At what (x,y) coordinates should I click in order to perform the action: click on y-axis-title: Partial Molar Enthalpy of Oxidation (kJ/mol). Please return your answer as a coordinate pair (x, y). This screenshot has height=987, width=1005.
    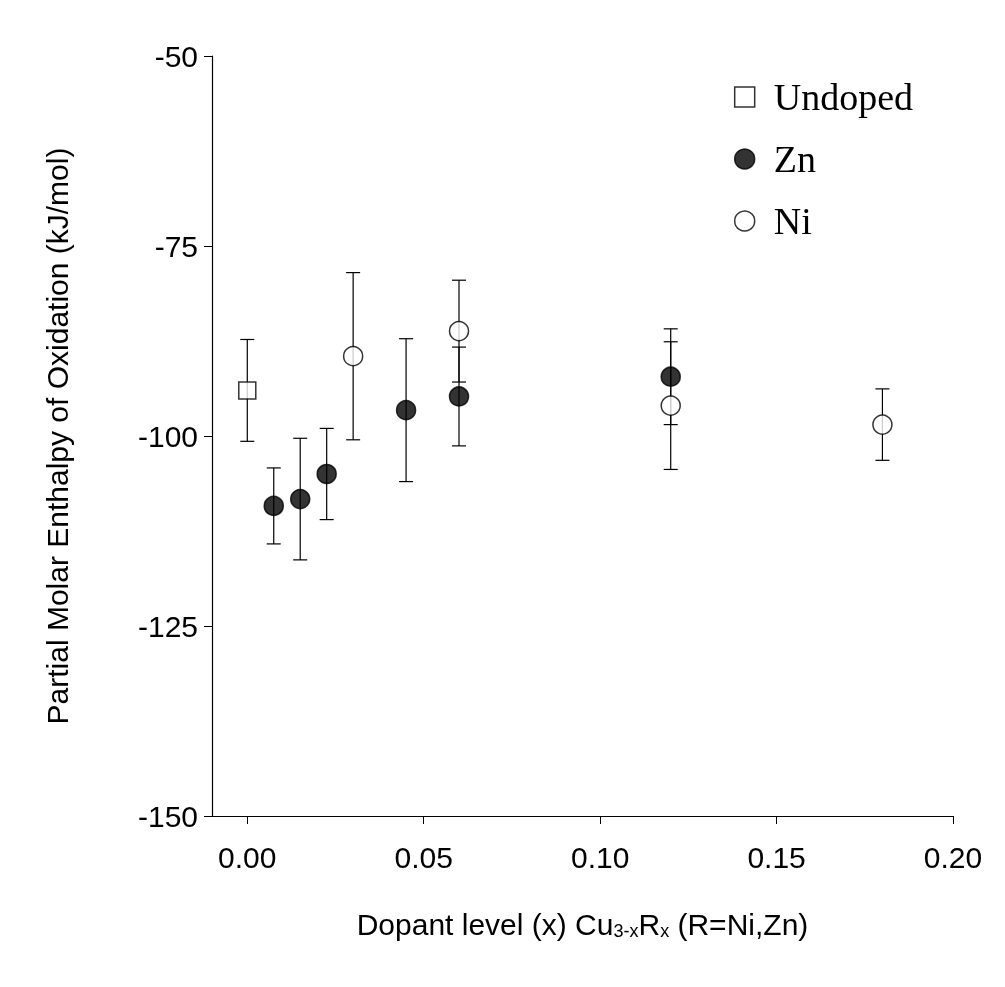
    Looking at the image, I should click on (57, 436).